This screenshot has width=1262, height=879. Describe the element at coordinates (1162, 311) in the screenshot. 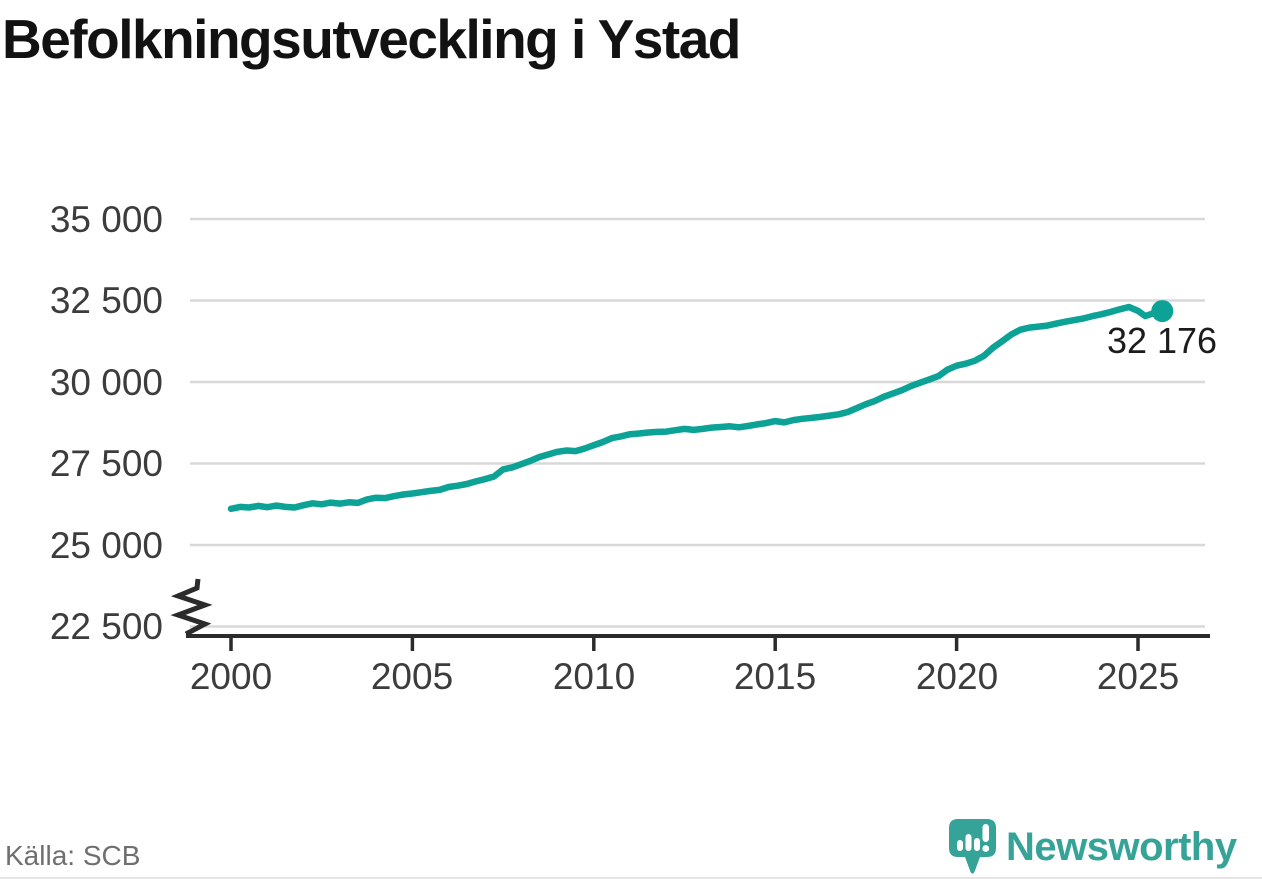

I see `last-point-marker` at that location.